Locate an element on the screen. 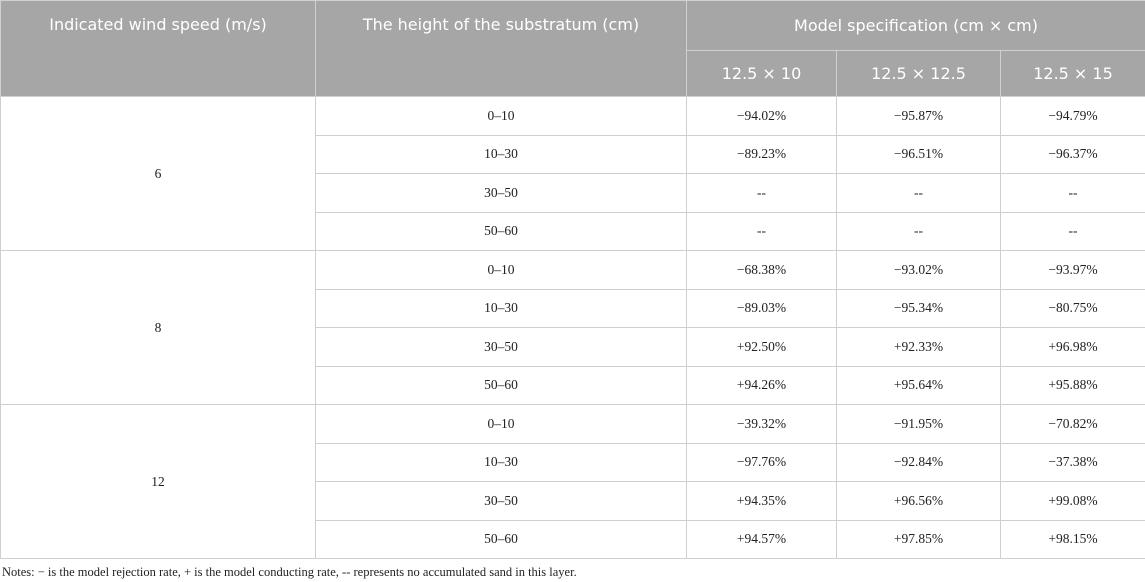 The image size is (1145, 582). header-cell: The height of the substratum (cm) is located at coordinates (501, 48).